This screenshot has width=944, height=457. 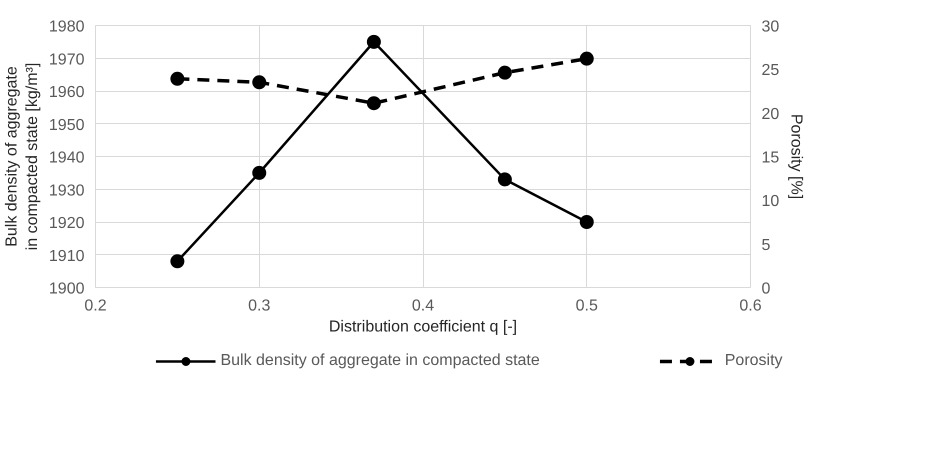 I want to click on y2-tick-label: 30, so click(x=771, y=27).